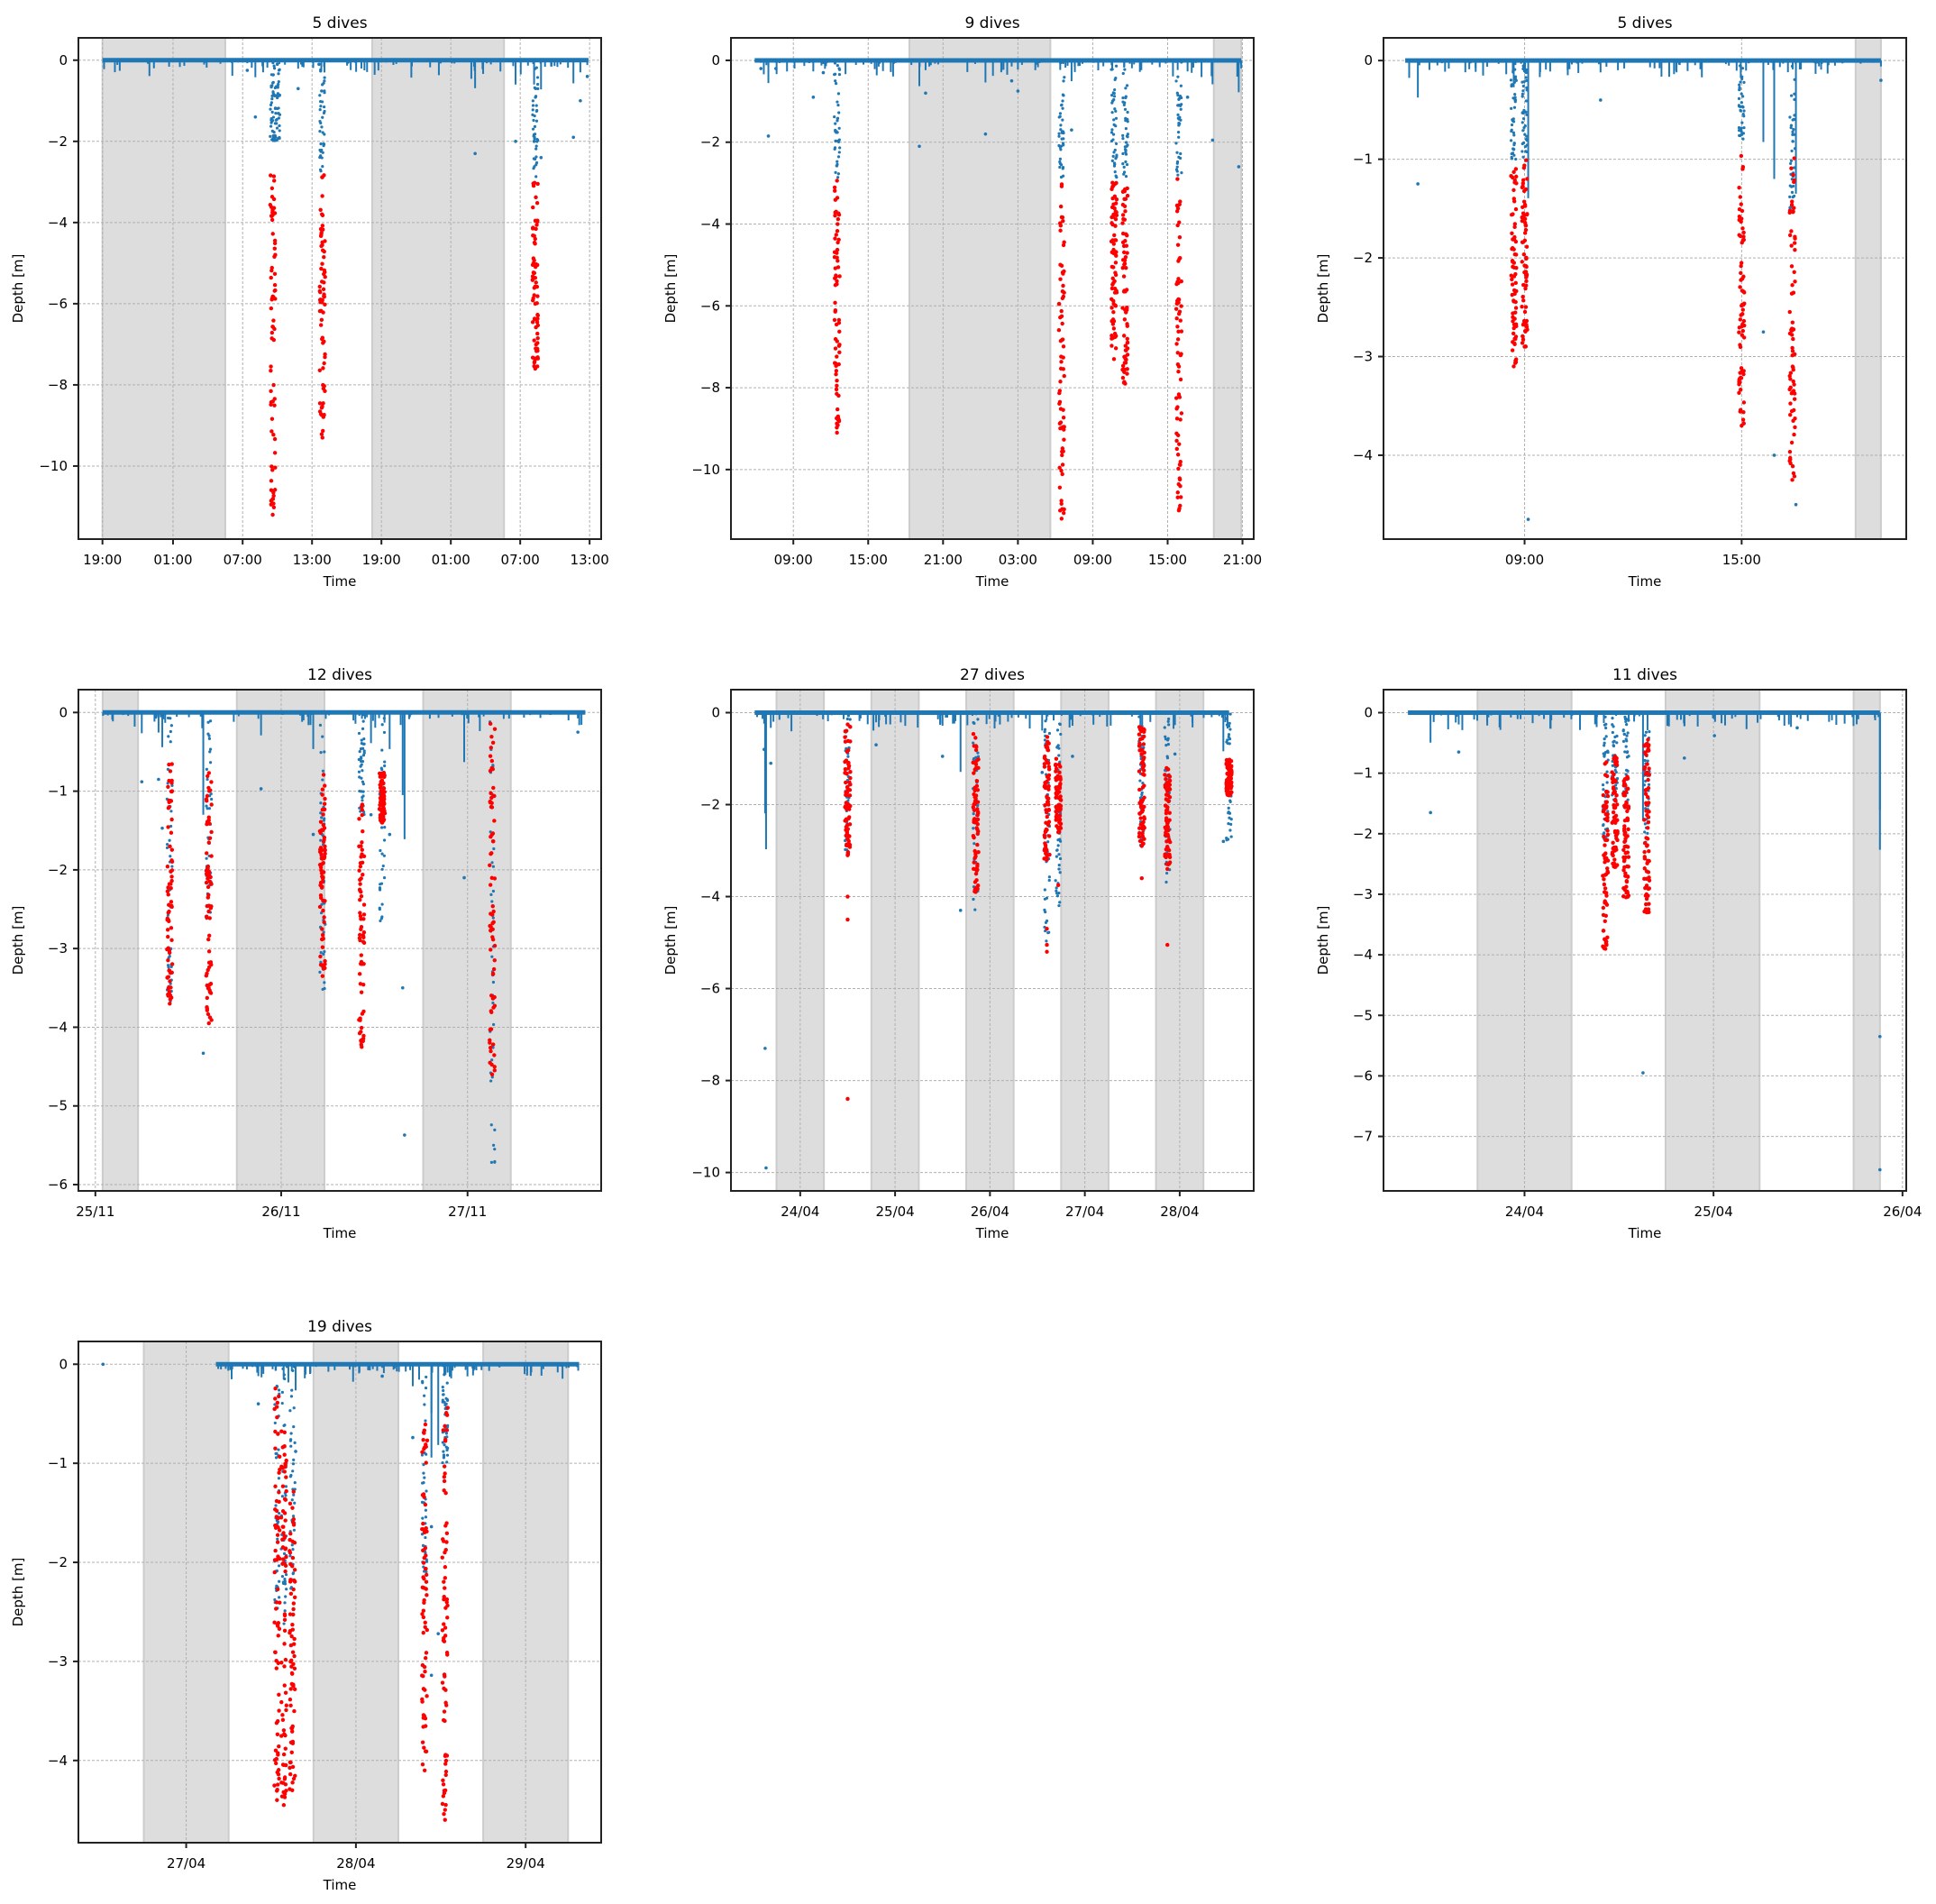 The image size is (1936, 1904). I want to click on x-tick-label: 19:00, so click(381, 560).